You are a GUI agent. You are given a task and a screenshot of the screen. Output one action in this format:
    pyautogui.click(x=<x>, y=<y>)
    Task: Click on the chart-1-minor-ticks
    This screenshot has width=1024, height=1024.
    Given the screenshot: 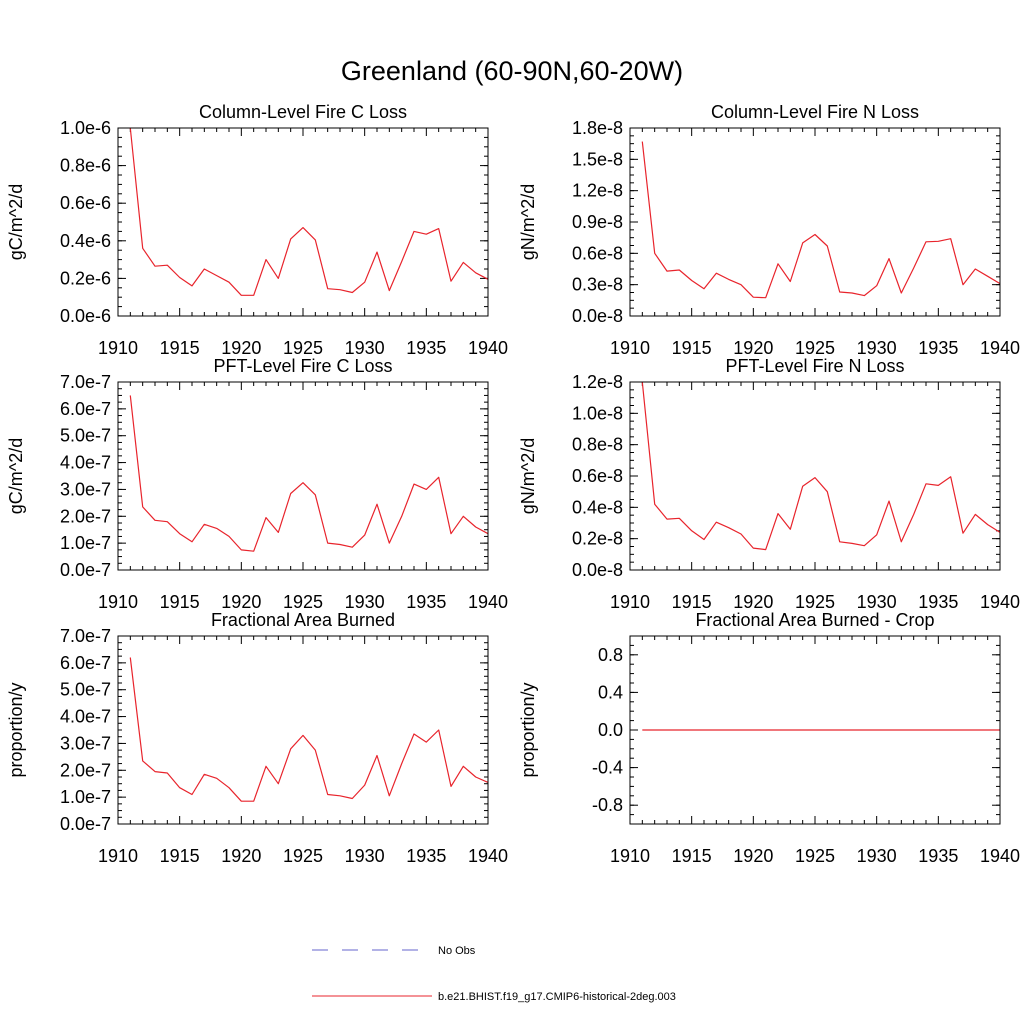 What is the action you would take?
    pyautogui.click(x=303, y=222)
    